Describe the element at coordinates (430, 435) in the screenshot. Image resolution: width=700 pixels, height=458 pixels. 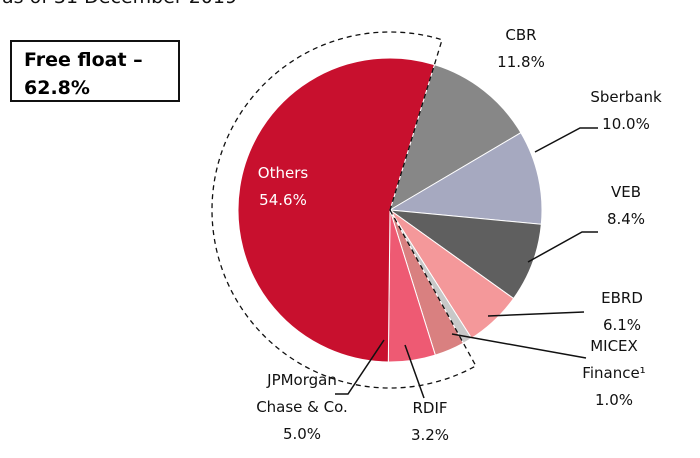
I see `value-label: 3.2%` at that location.